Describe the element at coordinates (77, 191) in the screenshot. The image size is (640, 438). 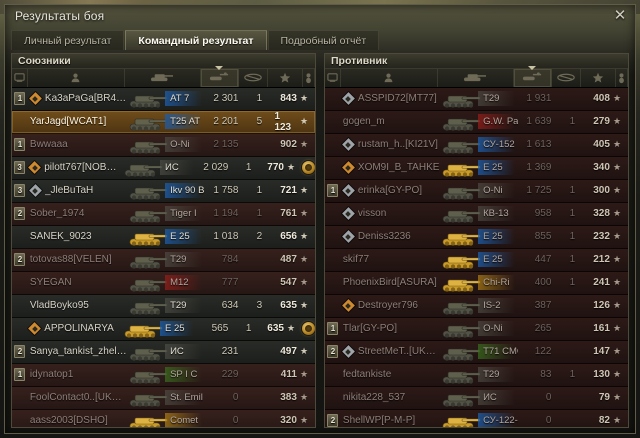
I see `player-name-cell: _JleBuTaH` at that location.